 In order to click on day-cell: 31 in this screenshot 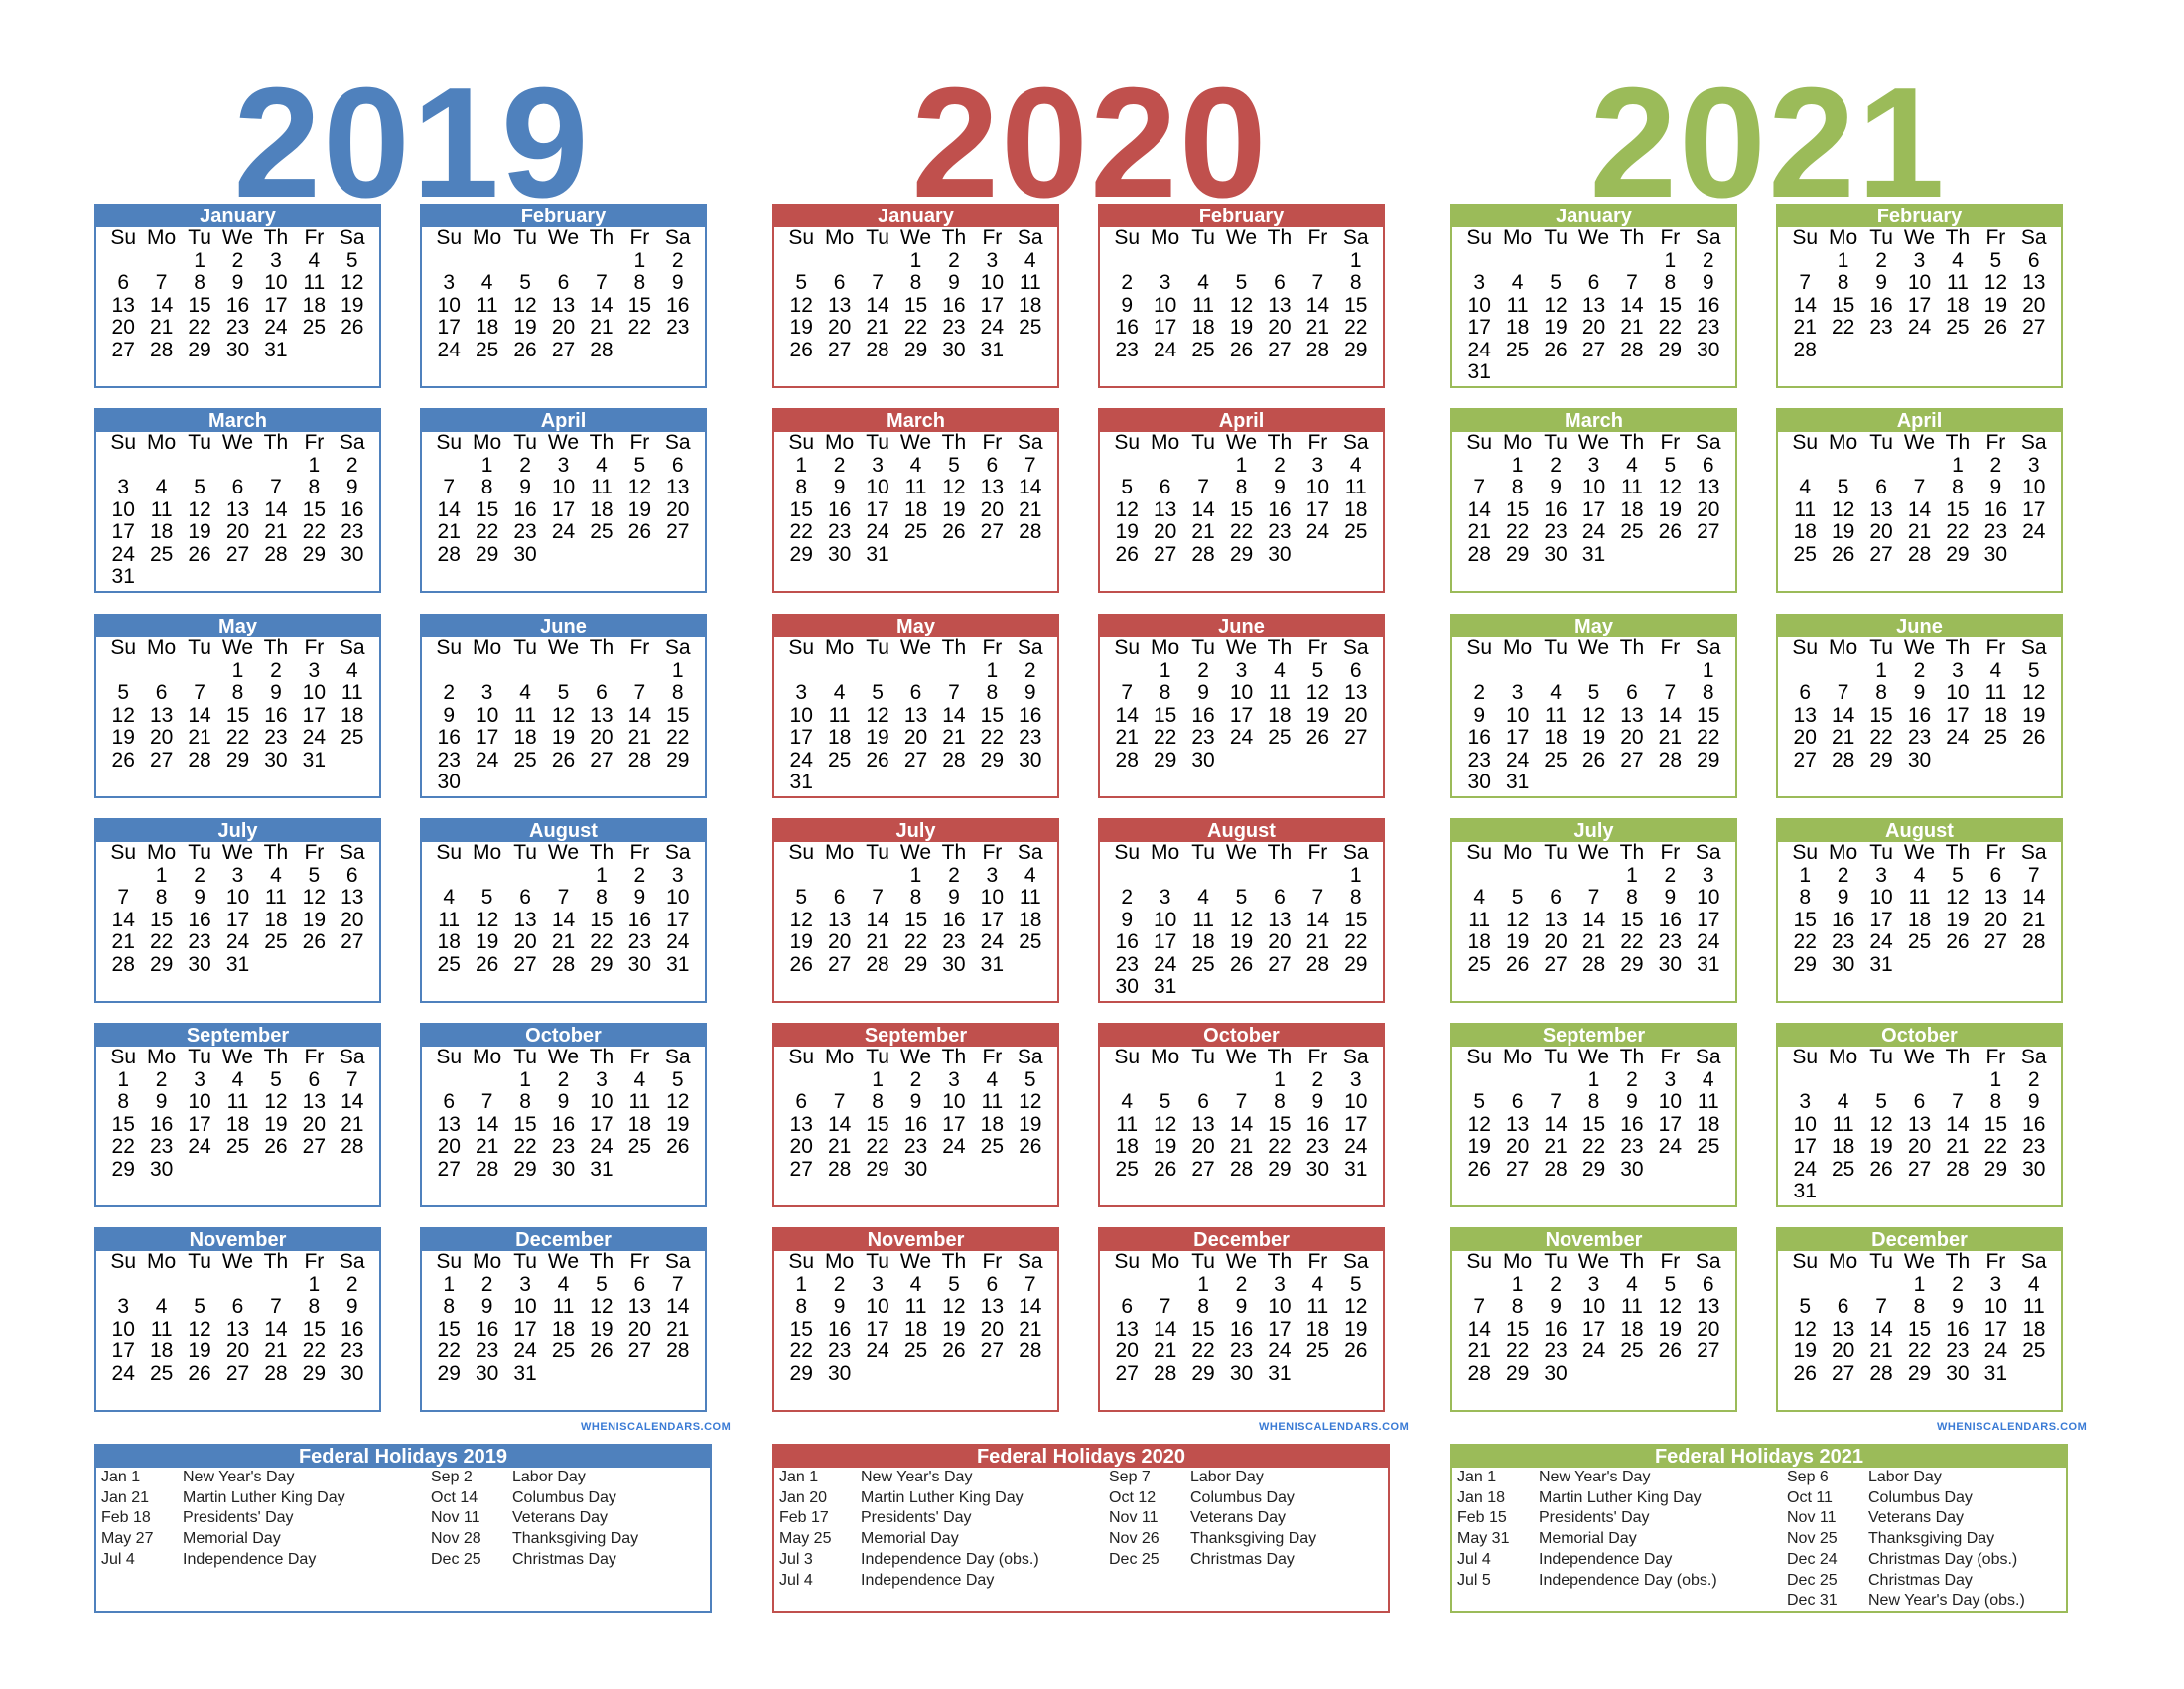, I will do `click(1517, 782)`.